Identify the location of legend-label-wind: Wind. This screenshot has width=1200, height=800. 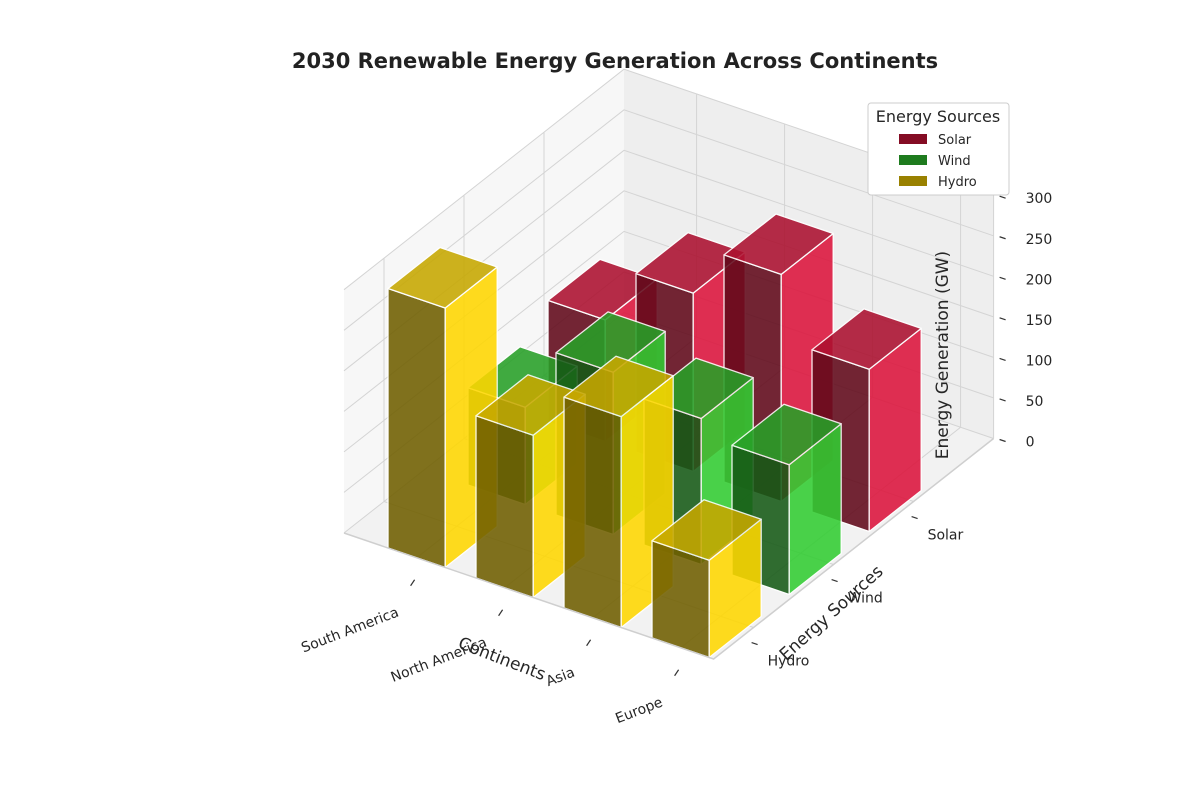
(954, 161).